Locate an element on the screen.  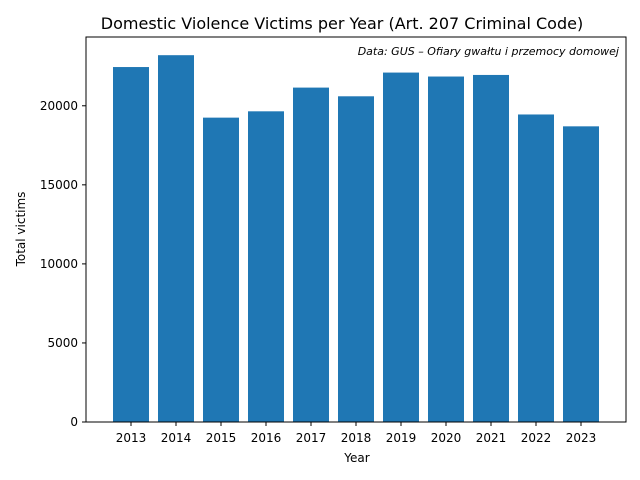
y-axis-label: Total victims is located at coordinates (21, 230).